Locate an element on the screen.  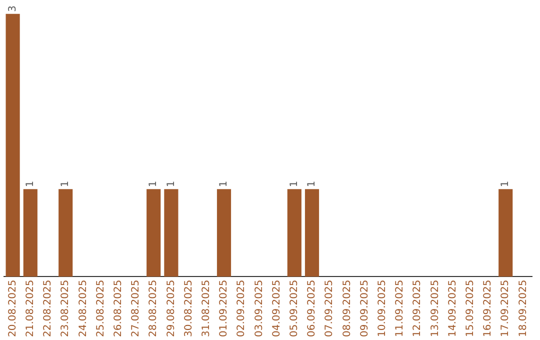
x-tick-label: 15.09.2025 is located at coordinates (470, 309).